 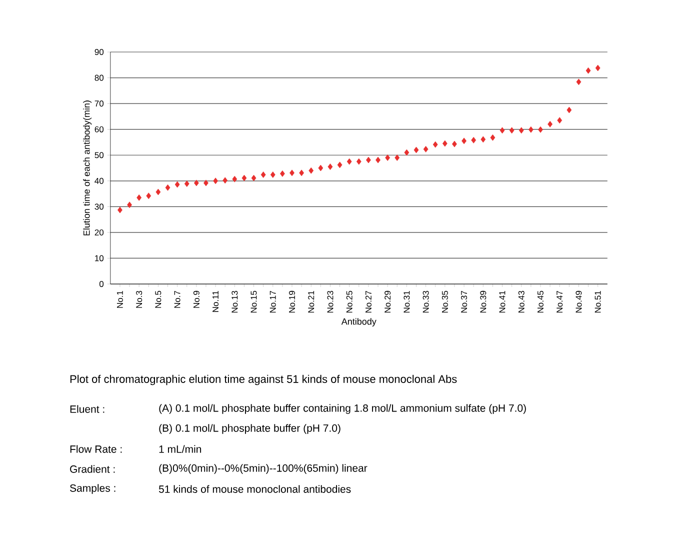 I want to click on x-tick-label: No.33, so click(x=425, y=301).